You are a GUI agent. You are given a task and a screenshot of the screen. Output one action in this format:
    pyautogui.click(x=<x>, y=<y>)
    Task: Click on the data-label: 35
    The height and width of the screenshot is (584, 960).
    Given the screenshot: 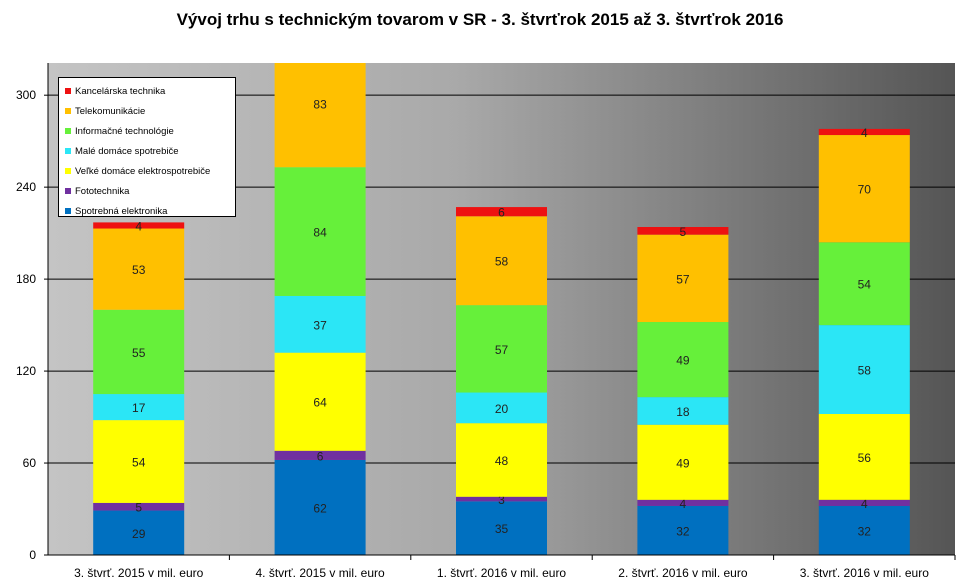 What is the action you would take?
    pyautogui.click(x=502, y=529)
    